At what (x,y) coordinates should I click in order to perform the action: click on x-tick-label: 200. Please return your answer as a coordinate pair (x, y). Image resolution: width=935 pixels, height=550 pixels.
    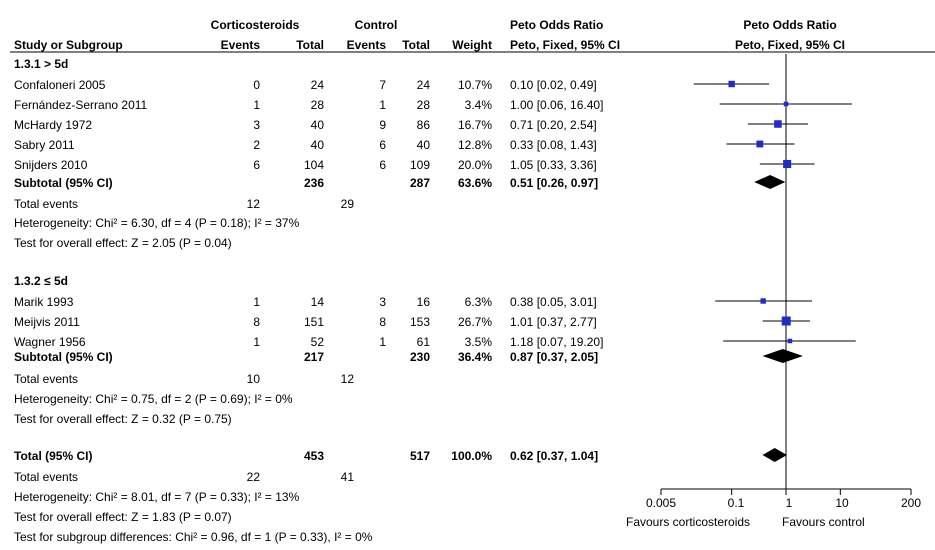
    Looking at the image, I should click on (911, 503).